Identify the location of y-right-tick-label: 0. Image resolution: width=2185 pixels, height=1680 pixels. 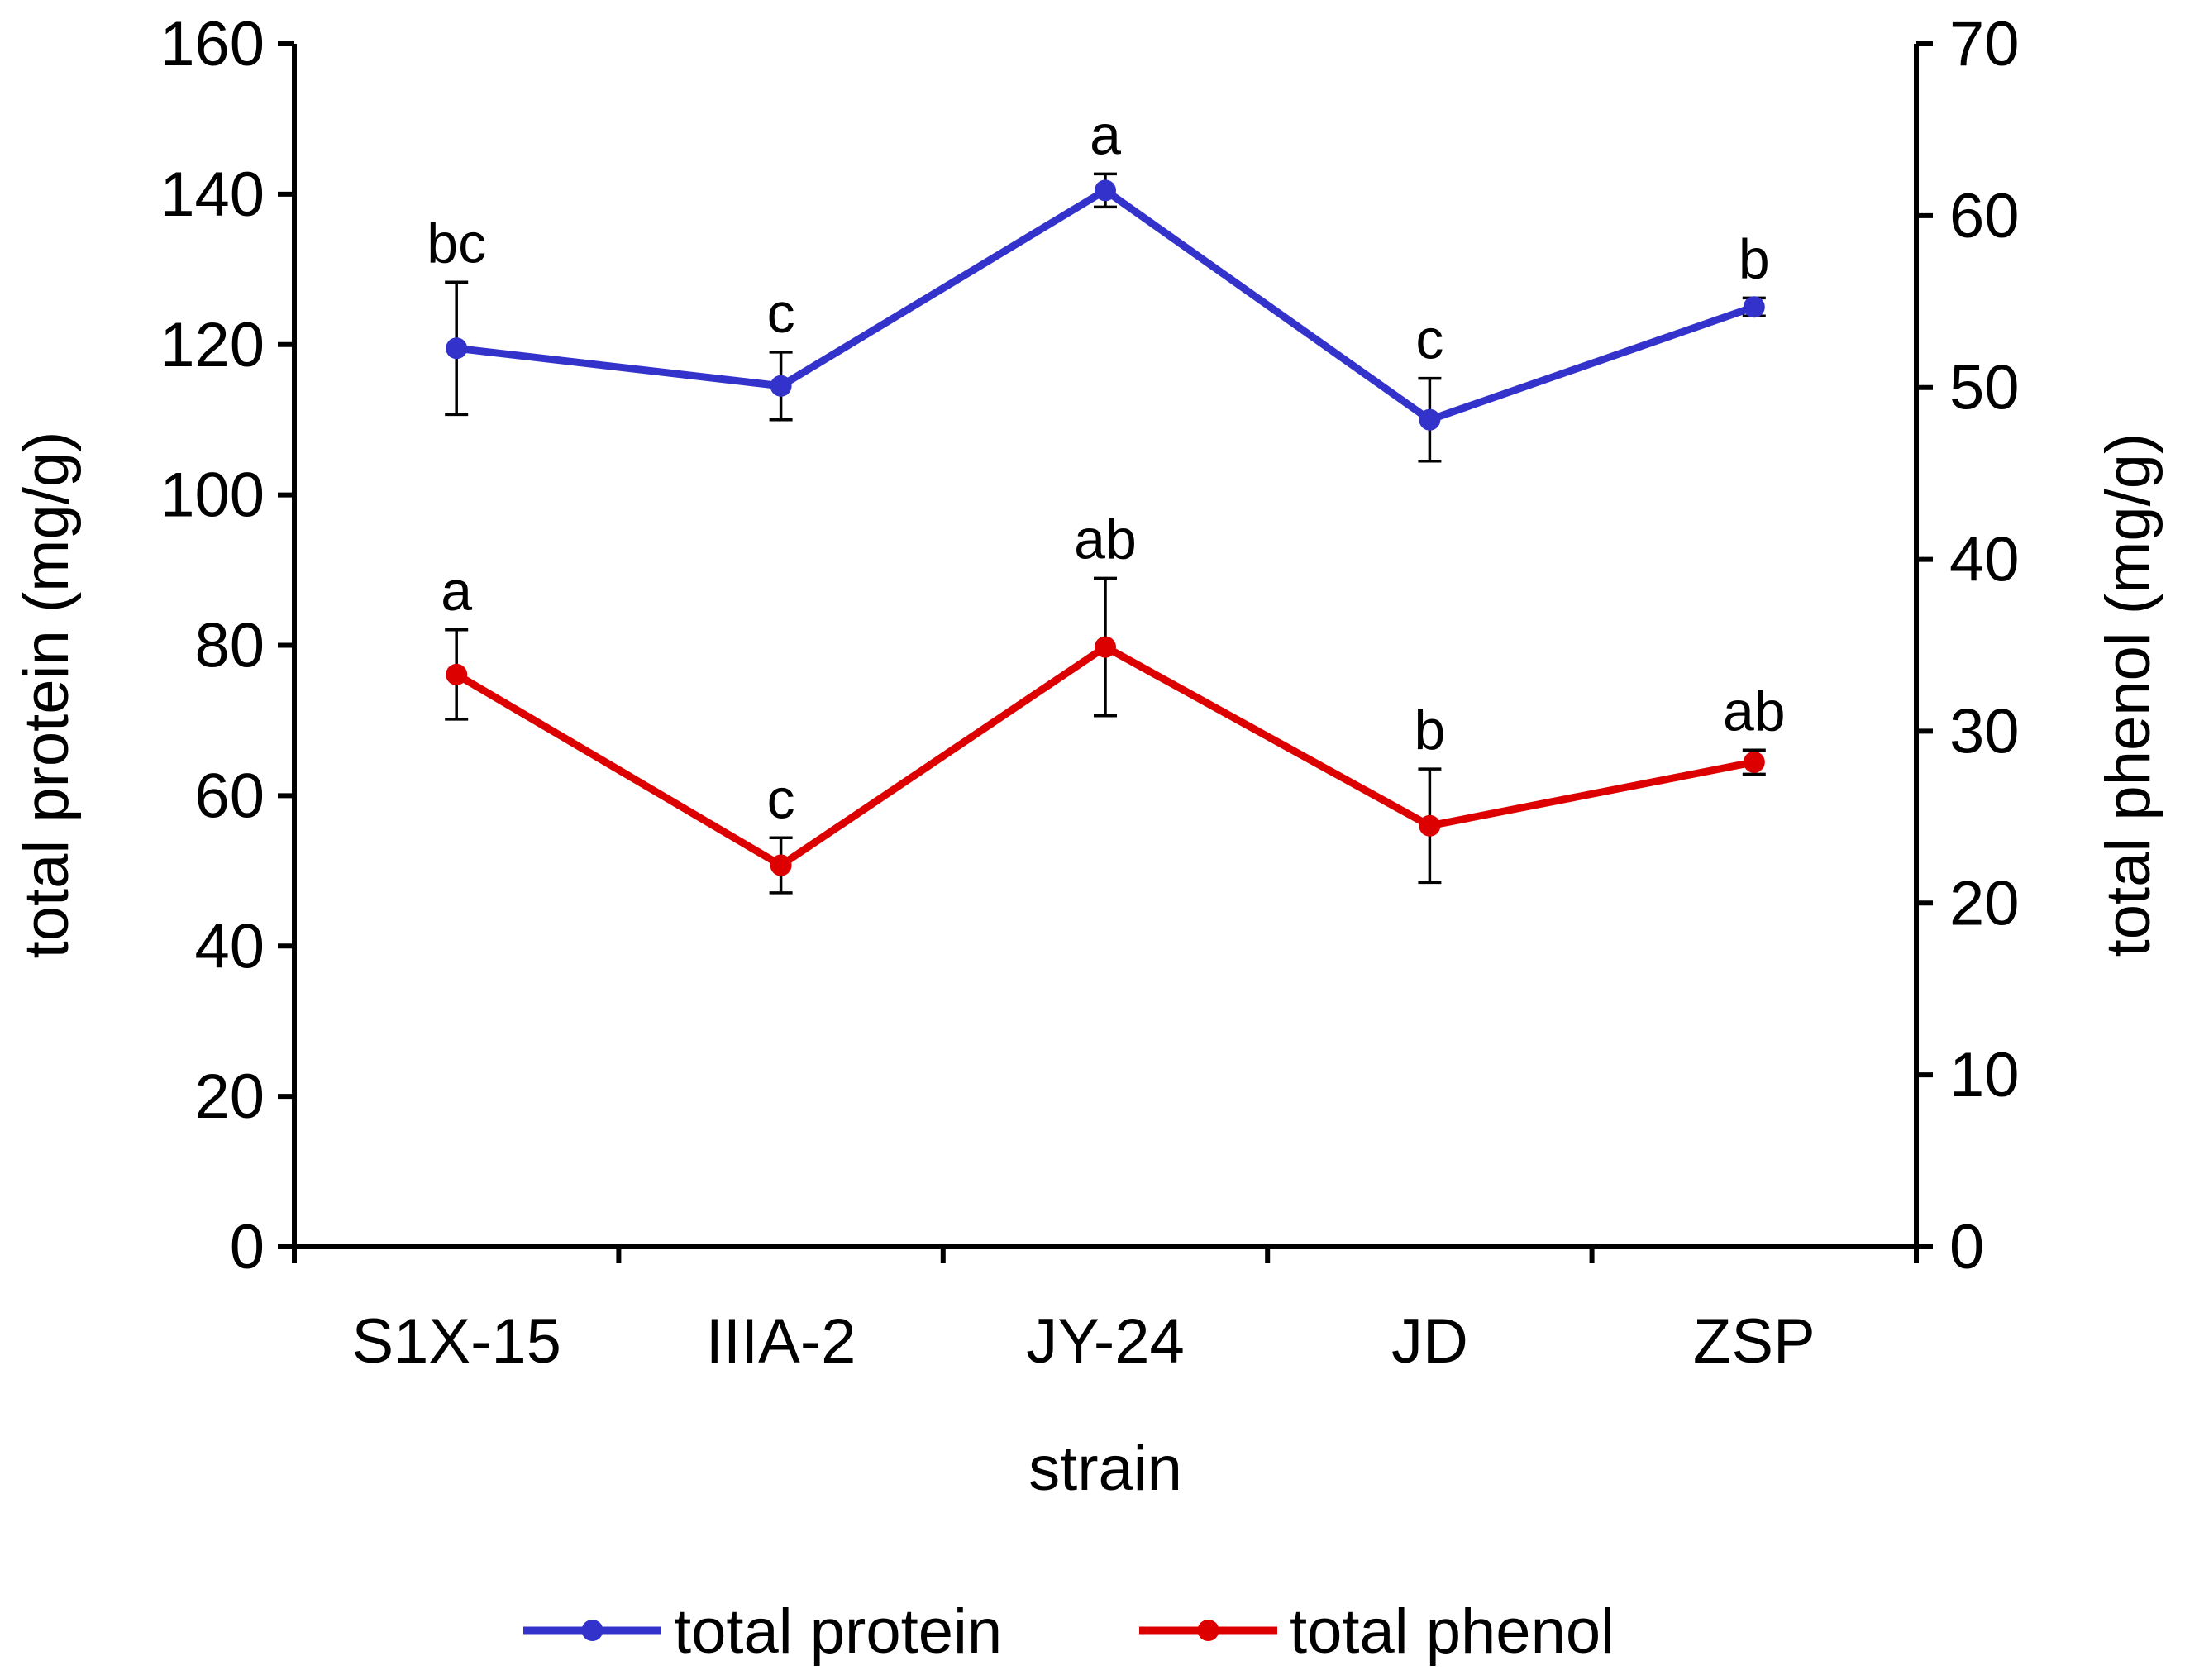
(1966, 1247).